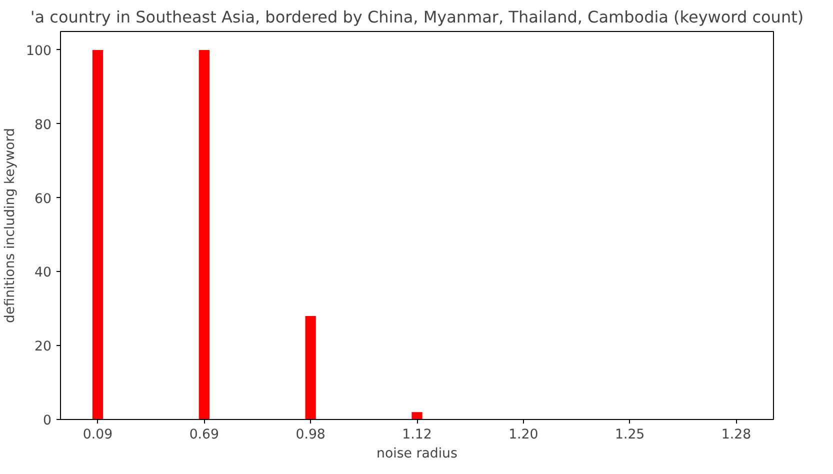  Describe the element at coordinates (47, 421) in the screenshot. I see `y-tick-label: 0` at that location.